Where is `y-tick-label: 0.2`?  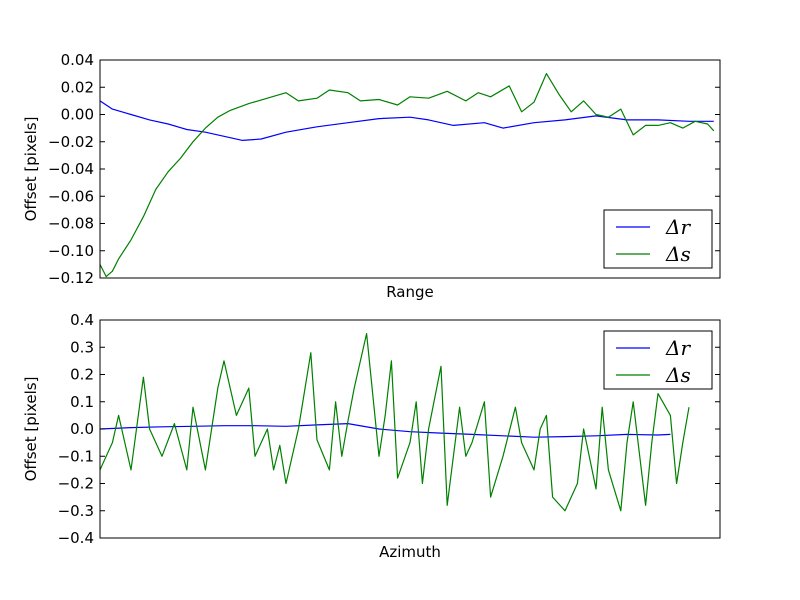 y-tick-label: 0.2 is located at coordinates (82, 375).